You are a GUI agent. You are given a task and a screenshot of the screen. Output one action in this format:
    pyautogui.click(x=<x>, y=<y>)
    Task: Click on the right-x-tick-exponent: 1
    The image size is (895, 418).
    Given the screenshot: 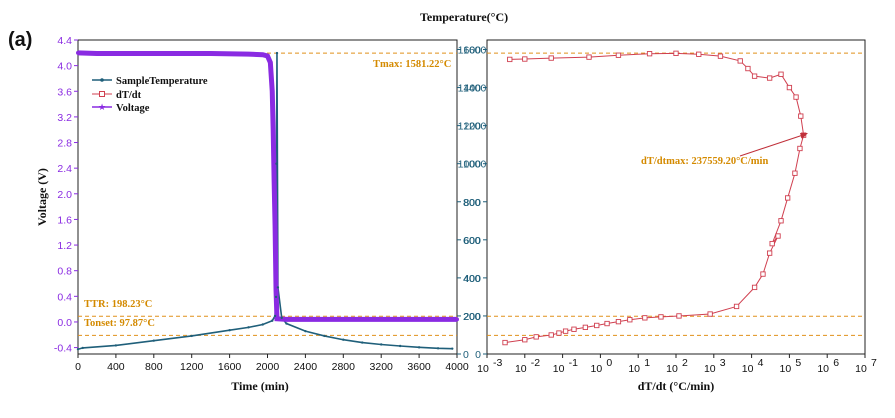 What is the action you would take?
    pyautogui.click(x=647, y=363)
    